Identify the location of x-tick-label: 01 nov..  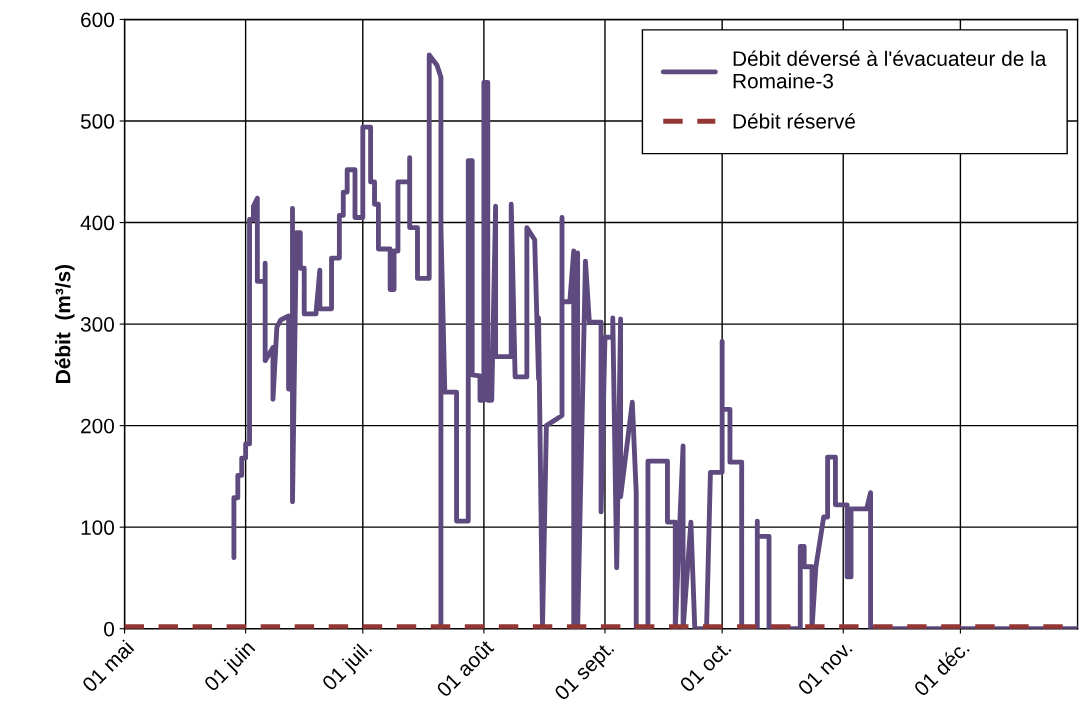
(824, 668).